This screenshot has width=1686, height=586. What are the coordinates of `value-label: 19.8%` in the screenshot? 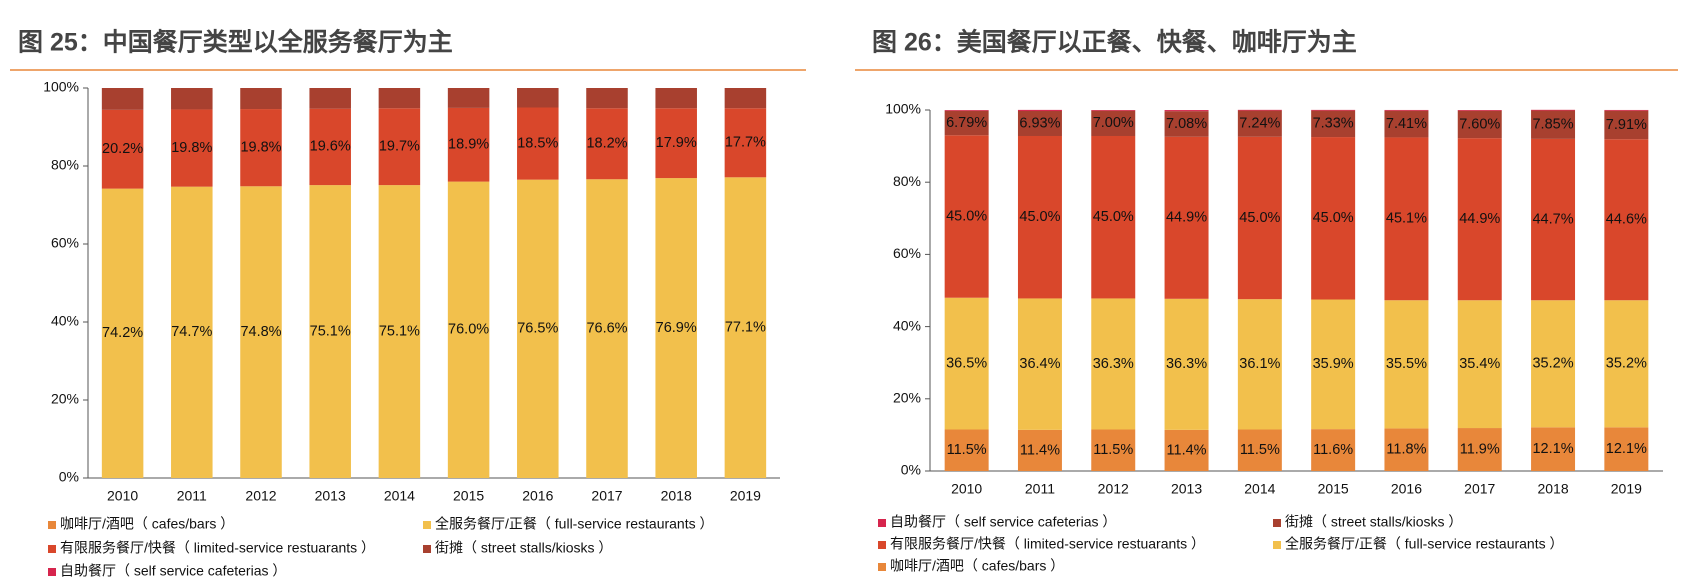 It's located at (260, 147).